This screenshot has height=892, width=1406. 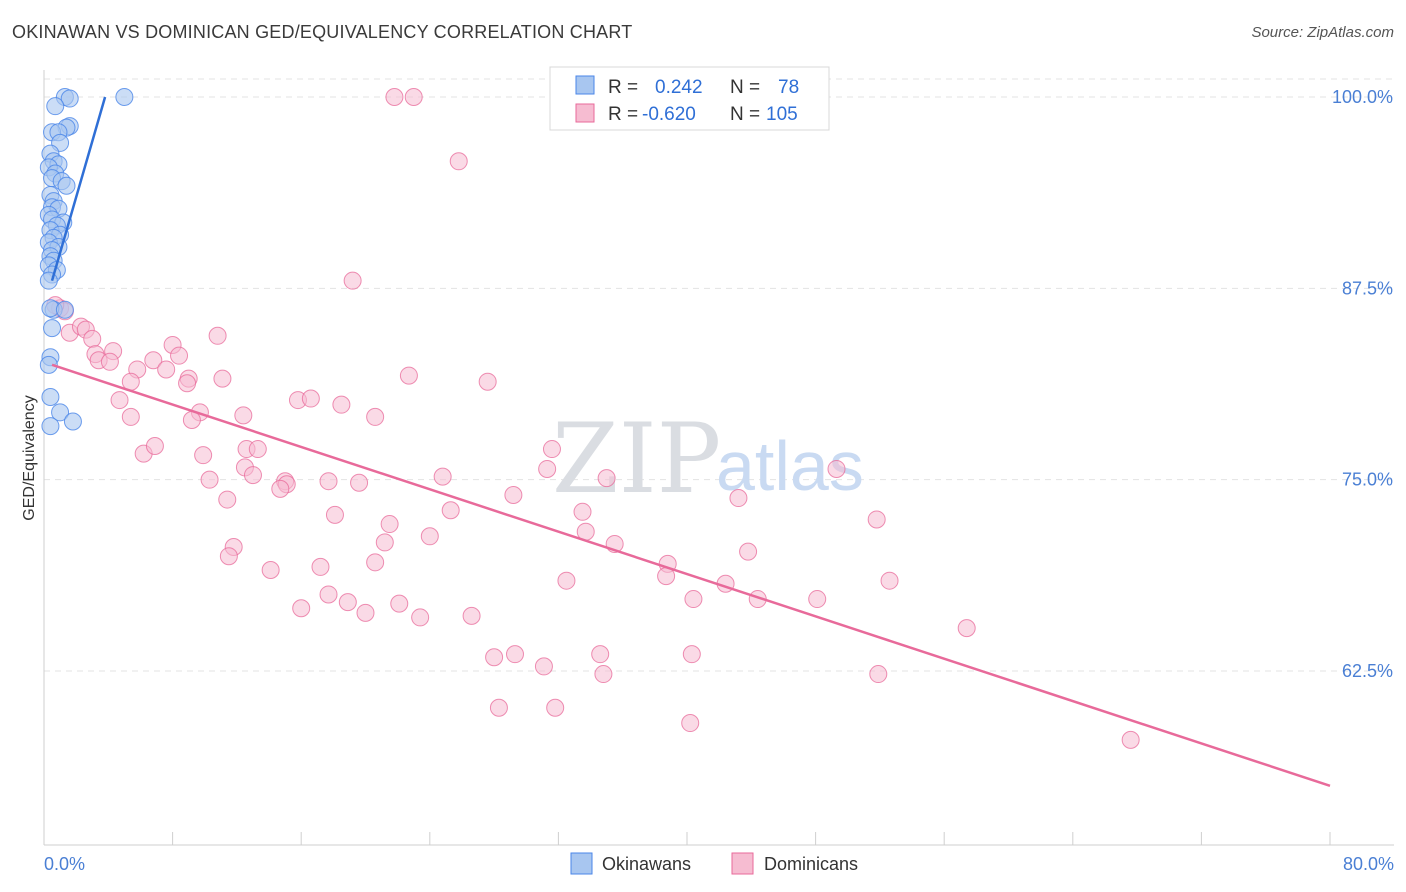 What do you see at coordinates (1367, 288) in the screenshot?
I see `y-tick-label: 87.5%` at bounding box center [1367, 288].